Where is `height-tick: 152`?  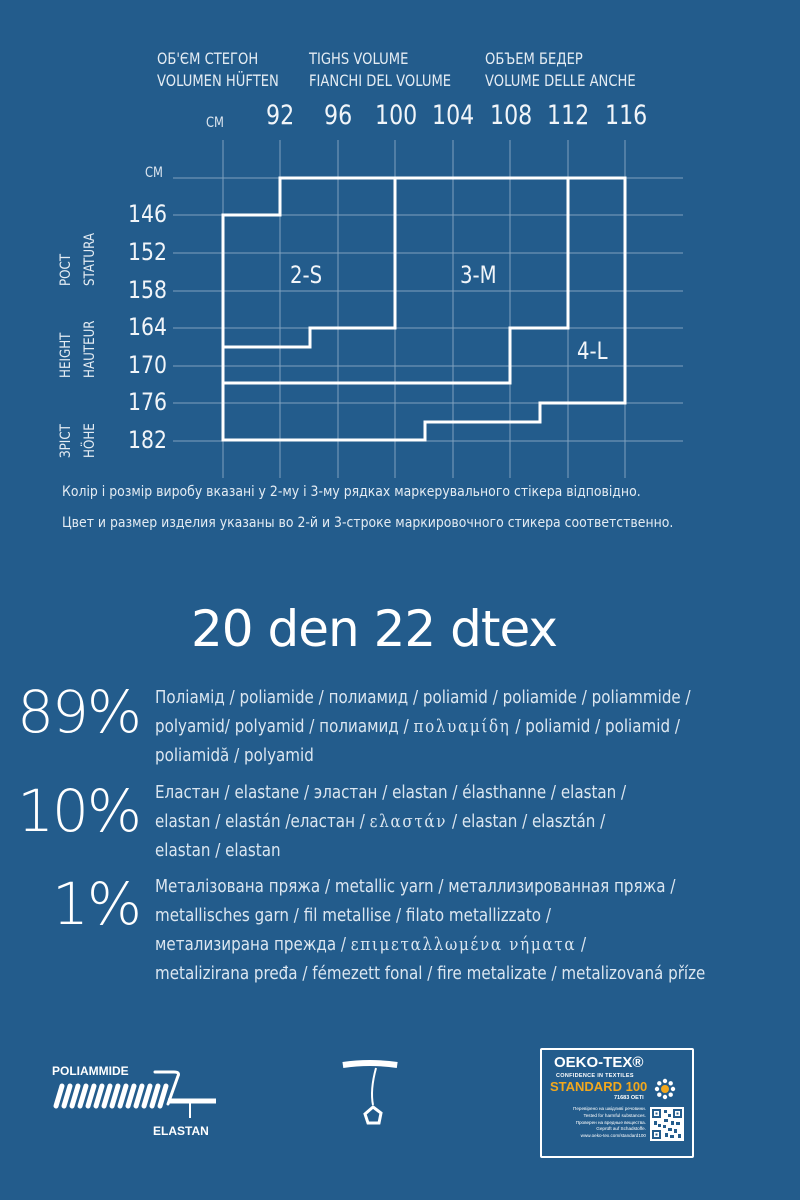 height-tick: 152 is located at coordinates (147, 252).